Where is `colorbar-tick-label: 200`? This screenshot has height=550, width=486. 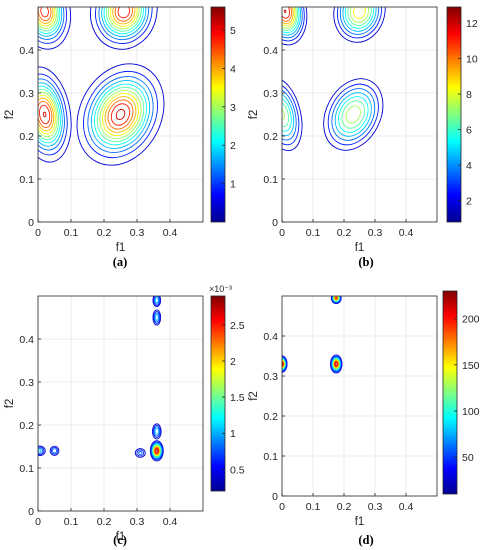 colorbar-tick-label: 200 is located at coordinates (471, 320).